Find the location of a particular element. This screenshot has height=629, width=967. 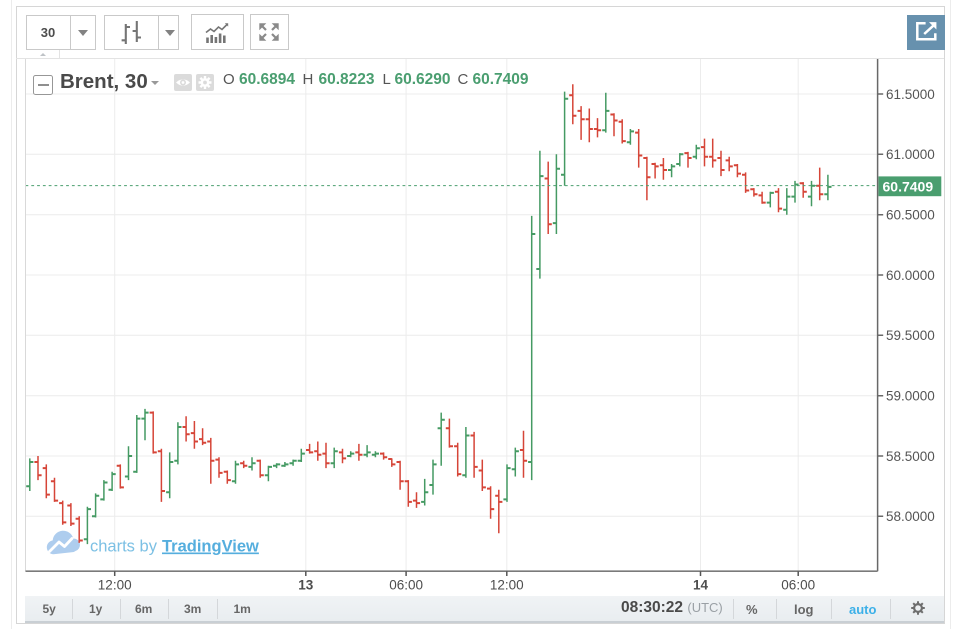

svg-text: charts by is located at coordinates (124, 547).